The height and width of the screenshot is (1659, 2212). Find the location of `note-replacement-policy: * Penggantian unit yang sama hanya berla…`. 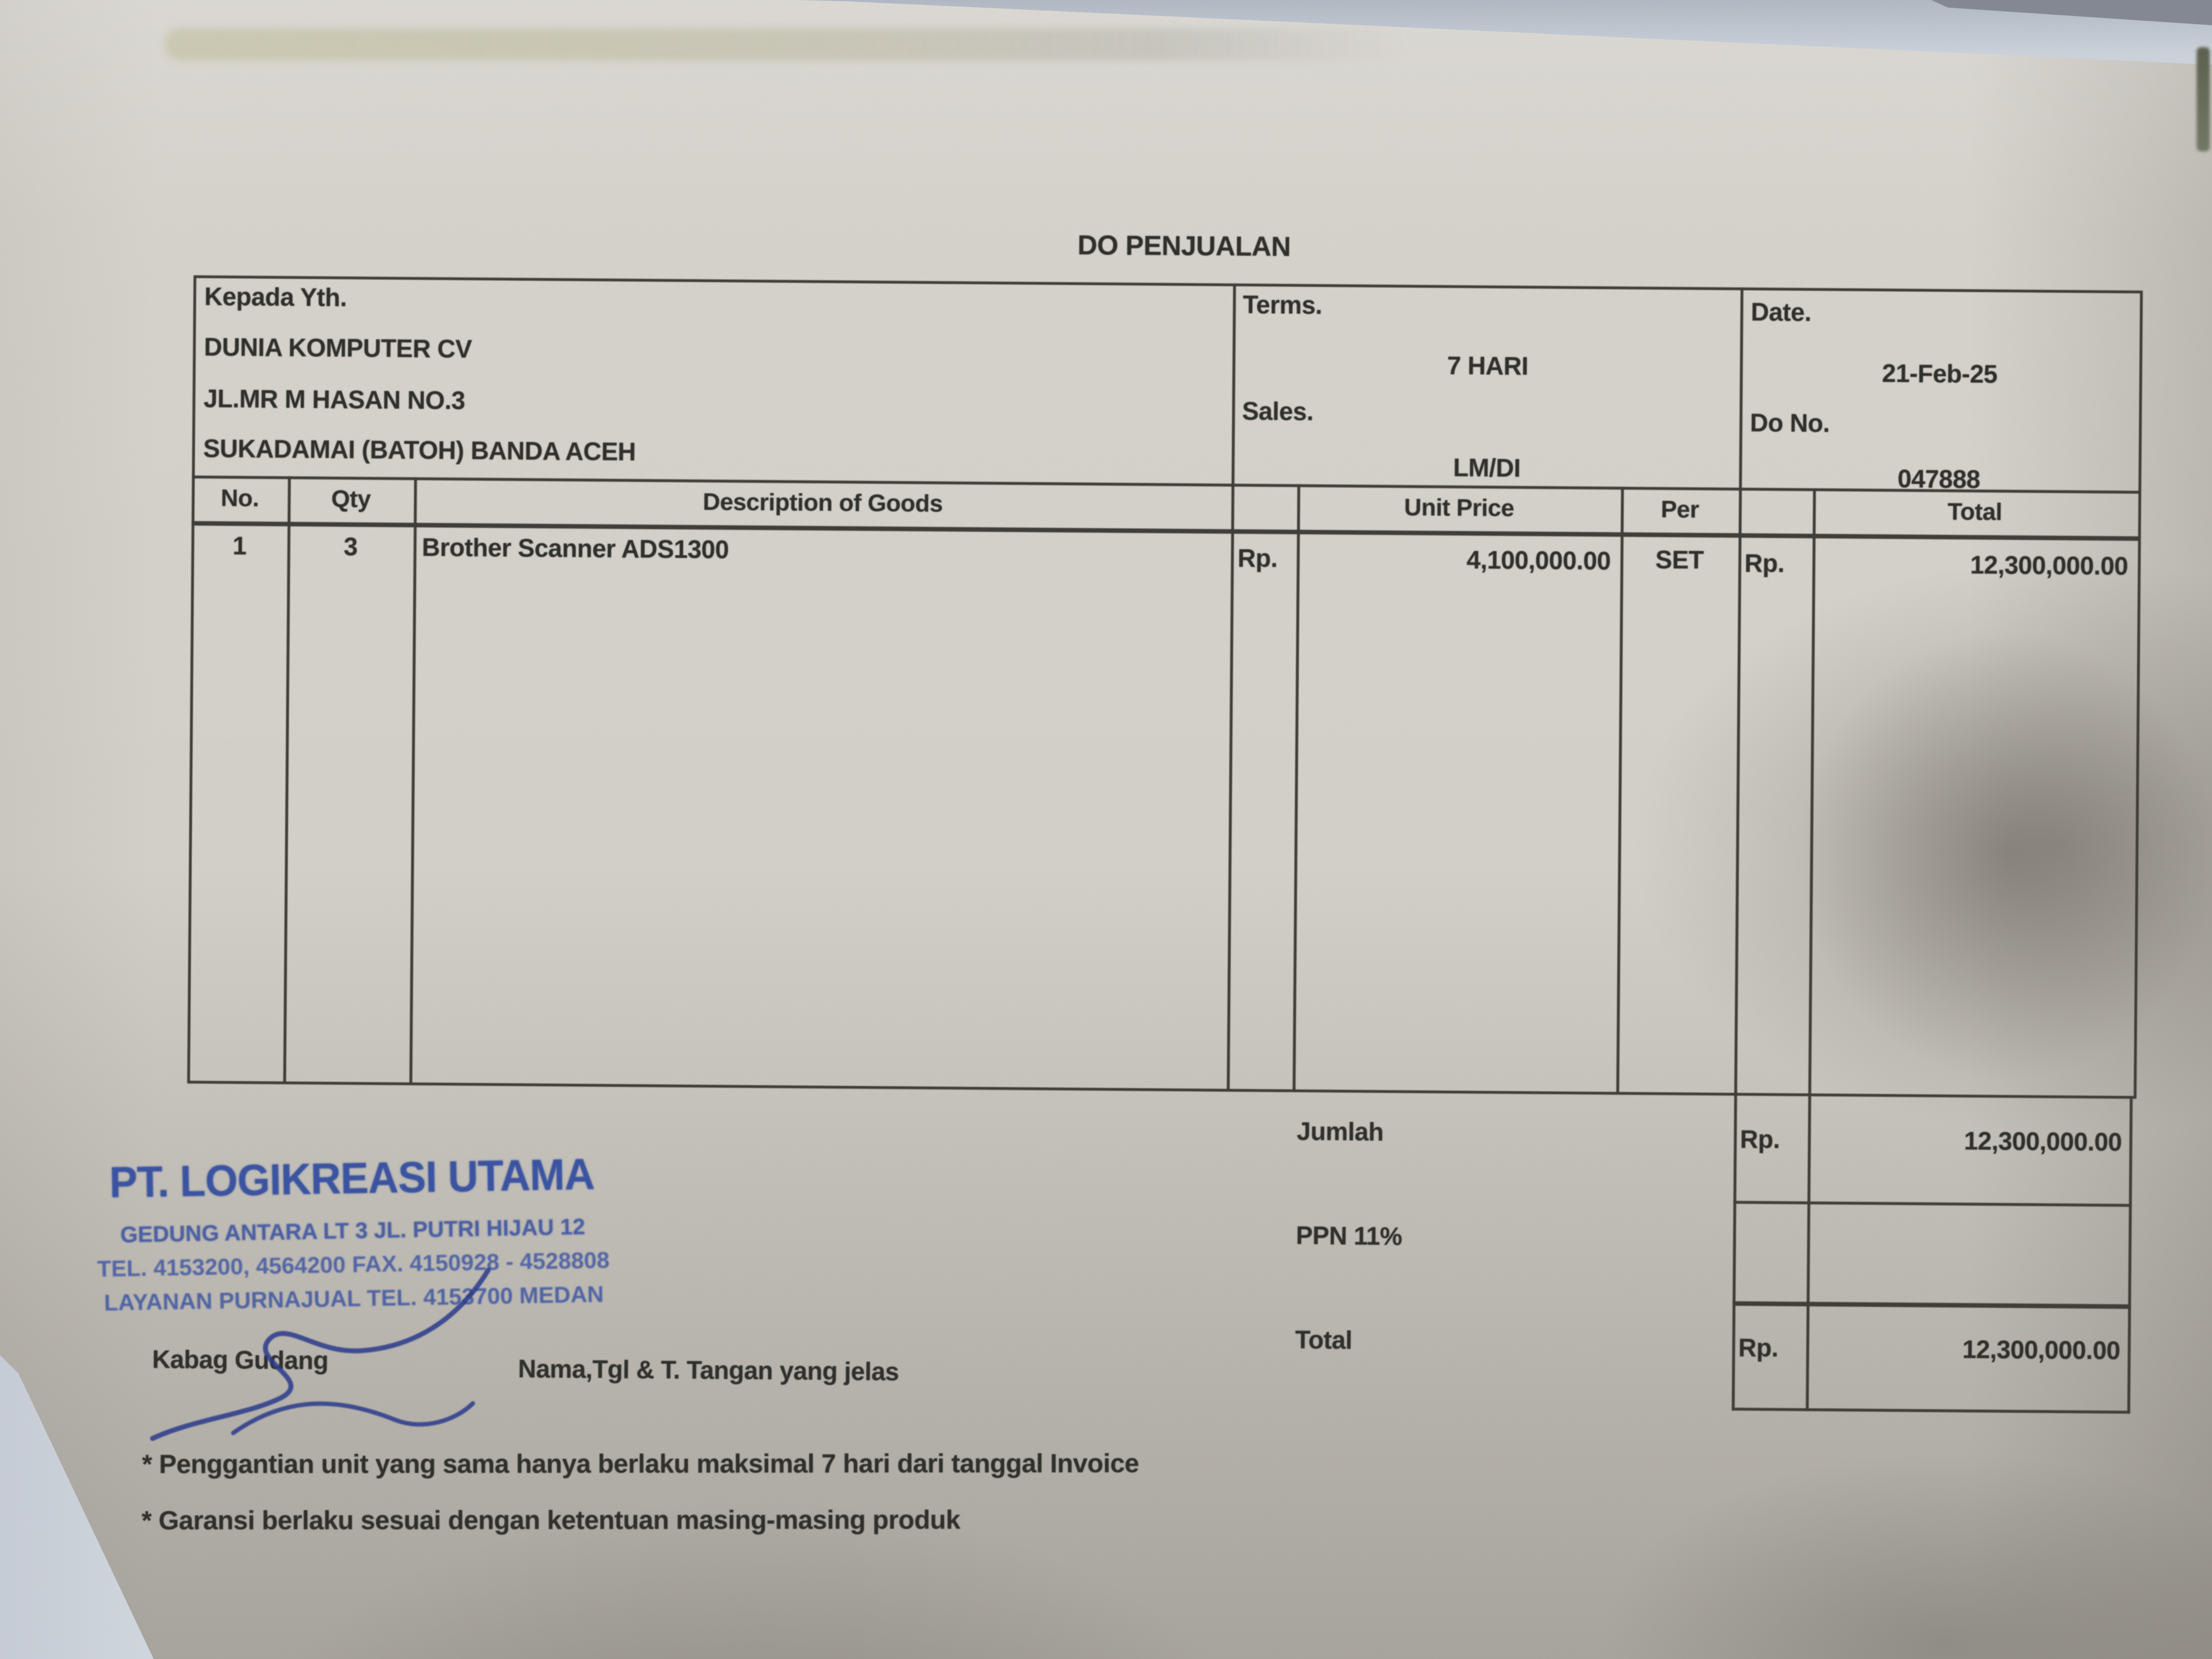

note-replacement-policy: * Penggantian unit yang sama hanya berla… is located at coordinates (641, 1465).